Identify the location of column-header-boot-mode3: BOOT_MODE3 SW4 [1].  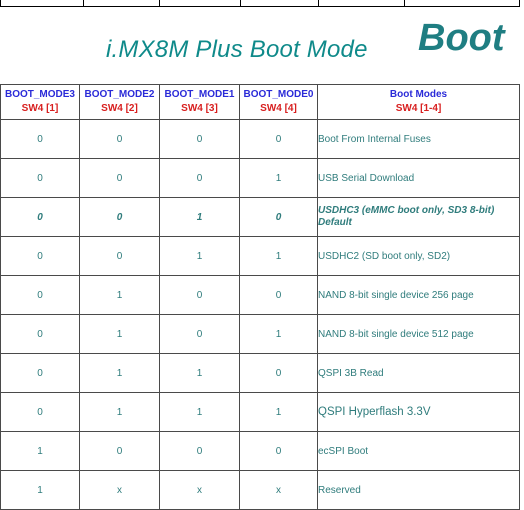
(40, 102).